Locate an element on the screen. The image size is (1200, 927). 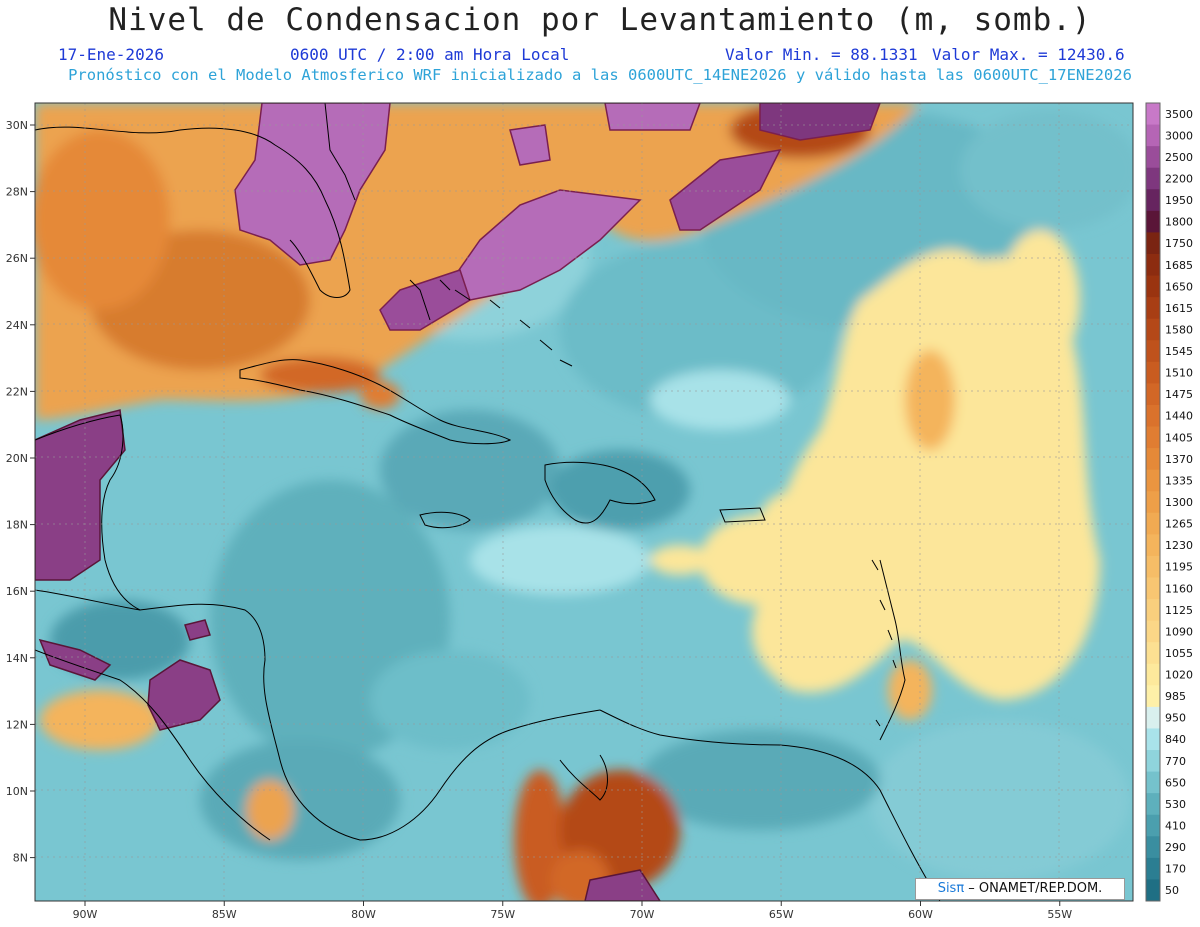
colorbar-label: 1335 is located at coordinates (1179, 480).